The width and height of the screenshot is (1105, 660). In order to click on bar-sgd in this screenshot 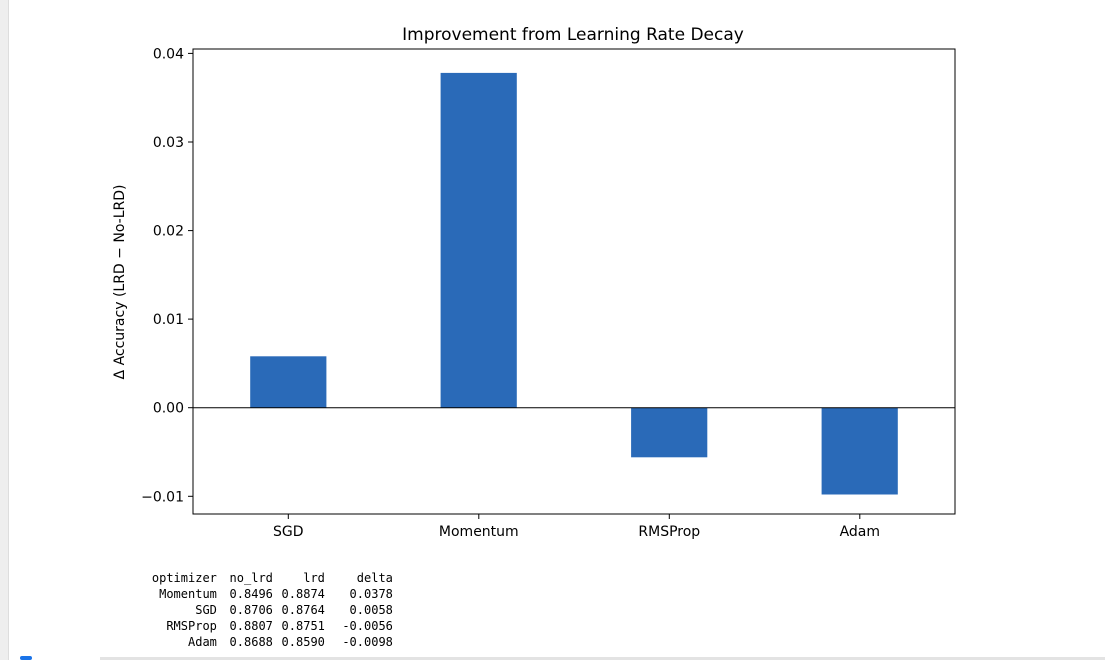, I will do `click(288, 382)`.